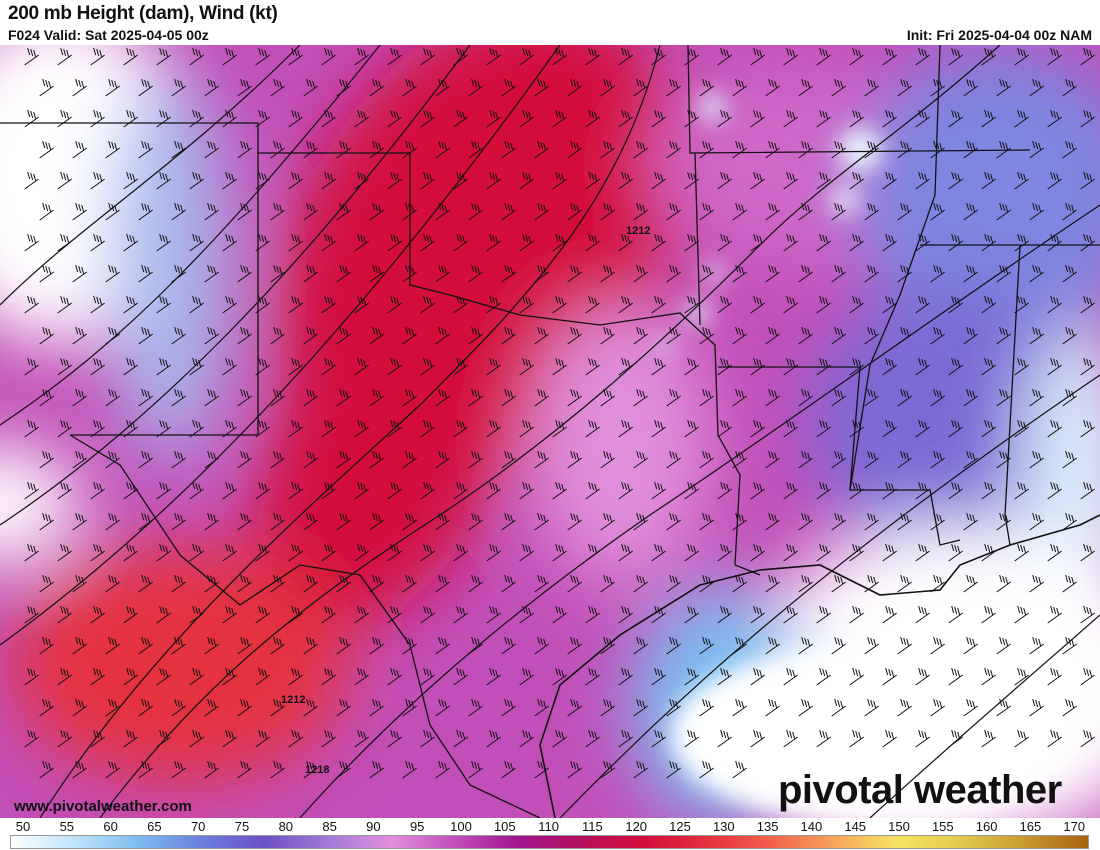 The width and height of the screenshot is (1100, 850). What do you see at coordinates (942, 826) in the screenshot?
I see `colorbar-tick-label: 155` at bounding box center [942, 826].